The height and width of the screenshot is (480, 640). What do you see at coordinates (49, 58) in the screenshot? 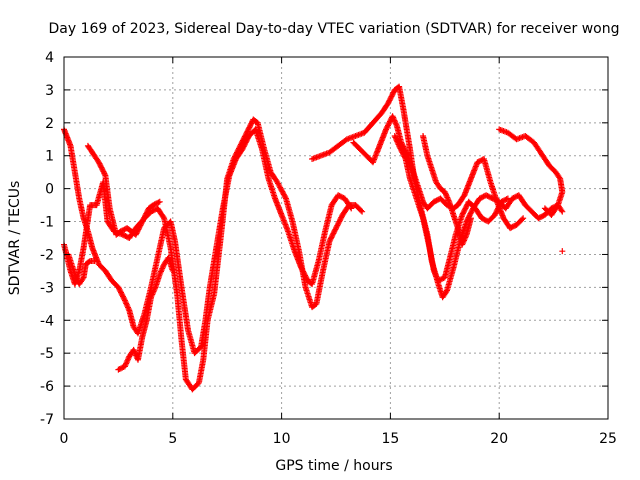
I see `y-tick-label: 4` at bounding box center [49, 58].